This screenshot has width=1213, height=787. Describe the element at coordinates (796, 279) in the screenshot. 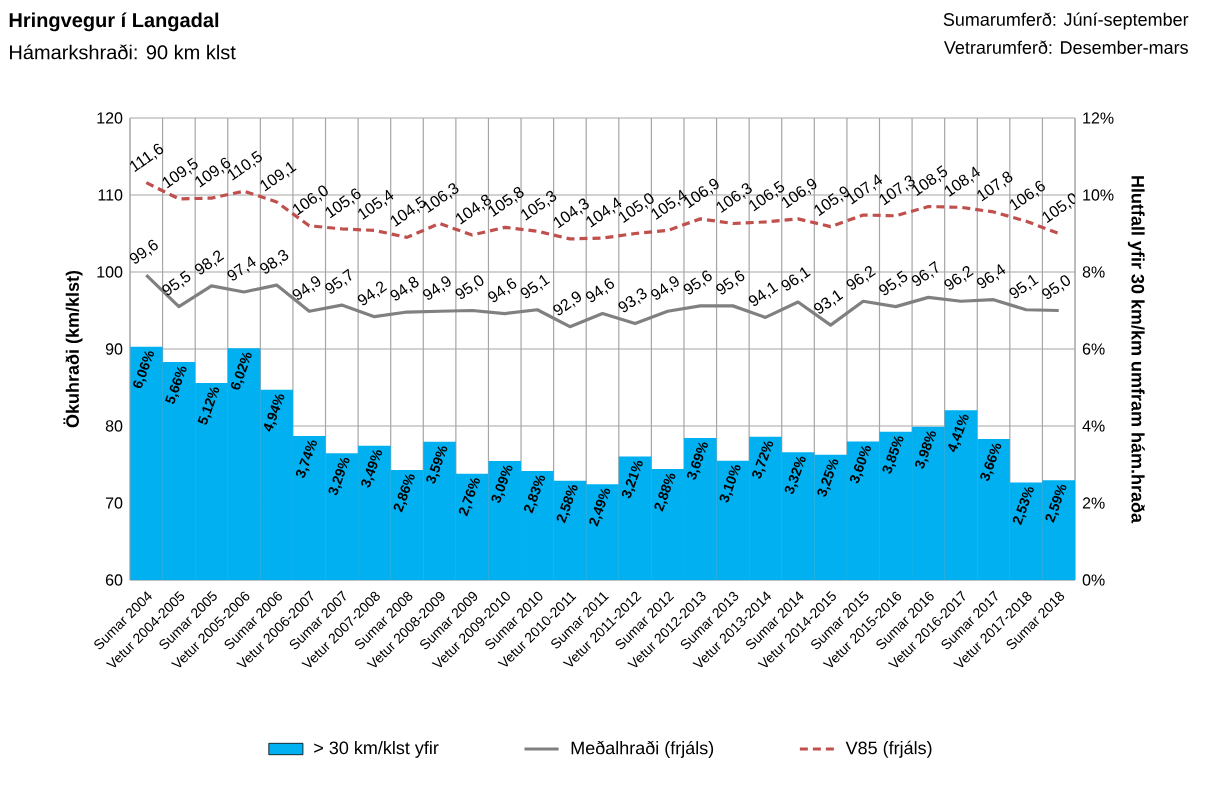

I see `data-label: 96,1` at that location.